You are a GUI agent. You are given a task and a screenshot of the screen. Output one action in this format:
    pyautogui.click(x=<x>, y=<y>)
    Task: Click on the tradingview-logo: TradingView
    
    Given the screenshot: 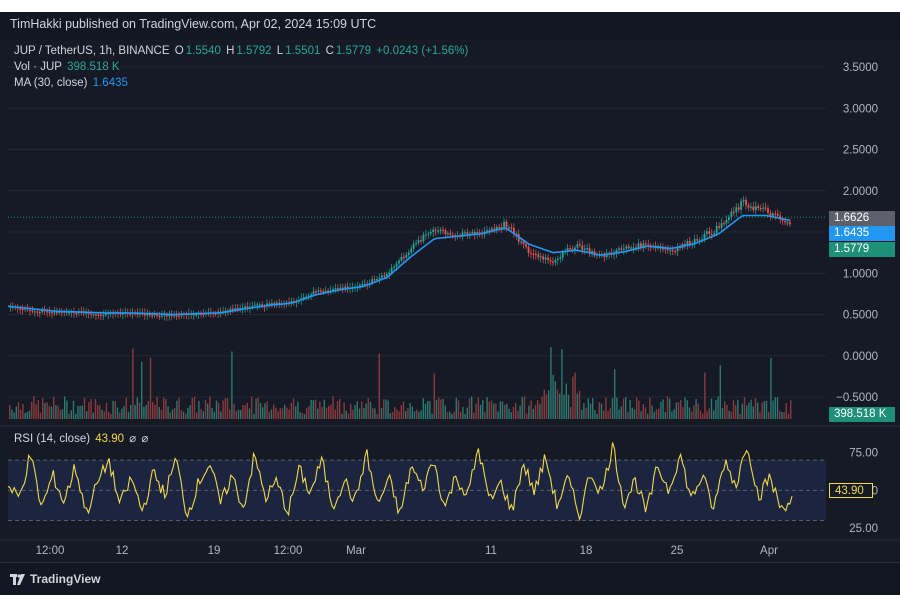 What is the action you would take?
    pyautogui.click(x=55, y=579)
    